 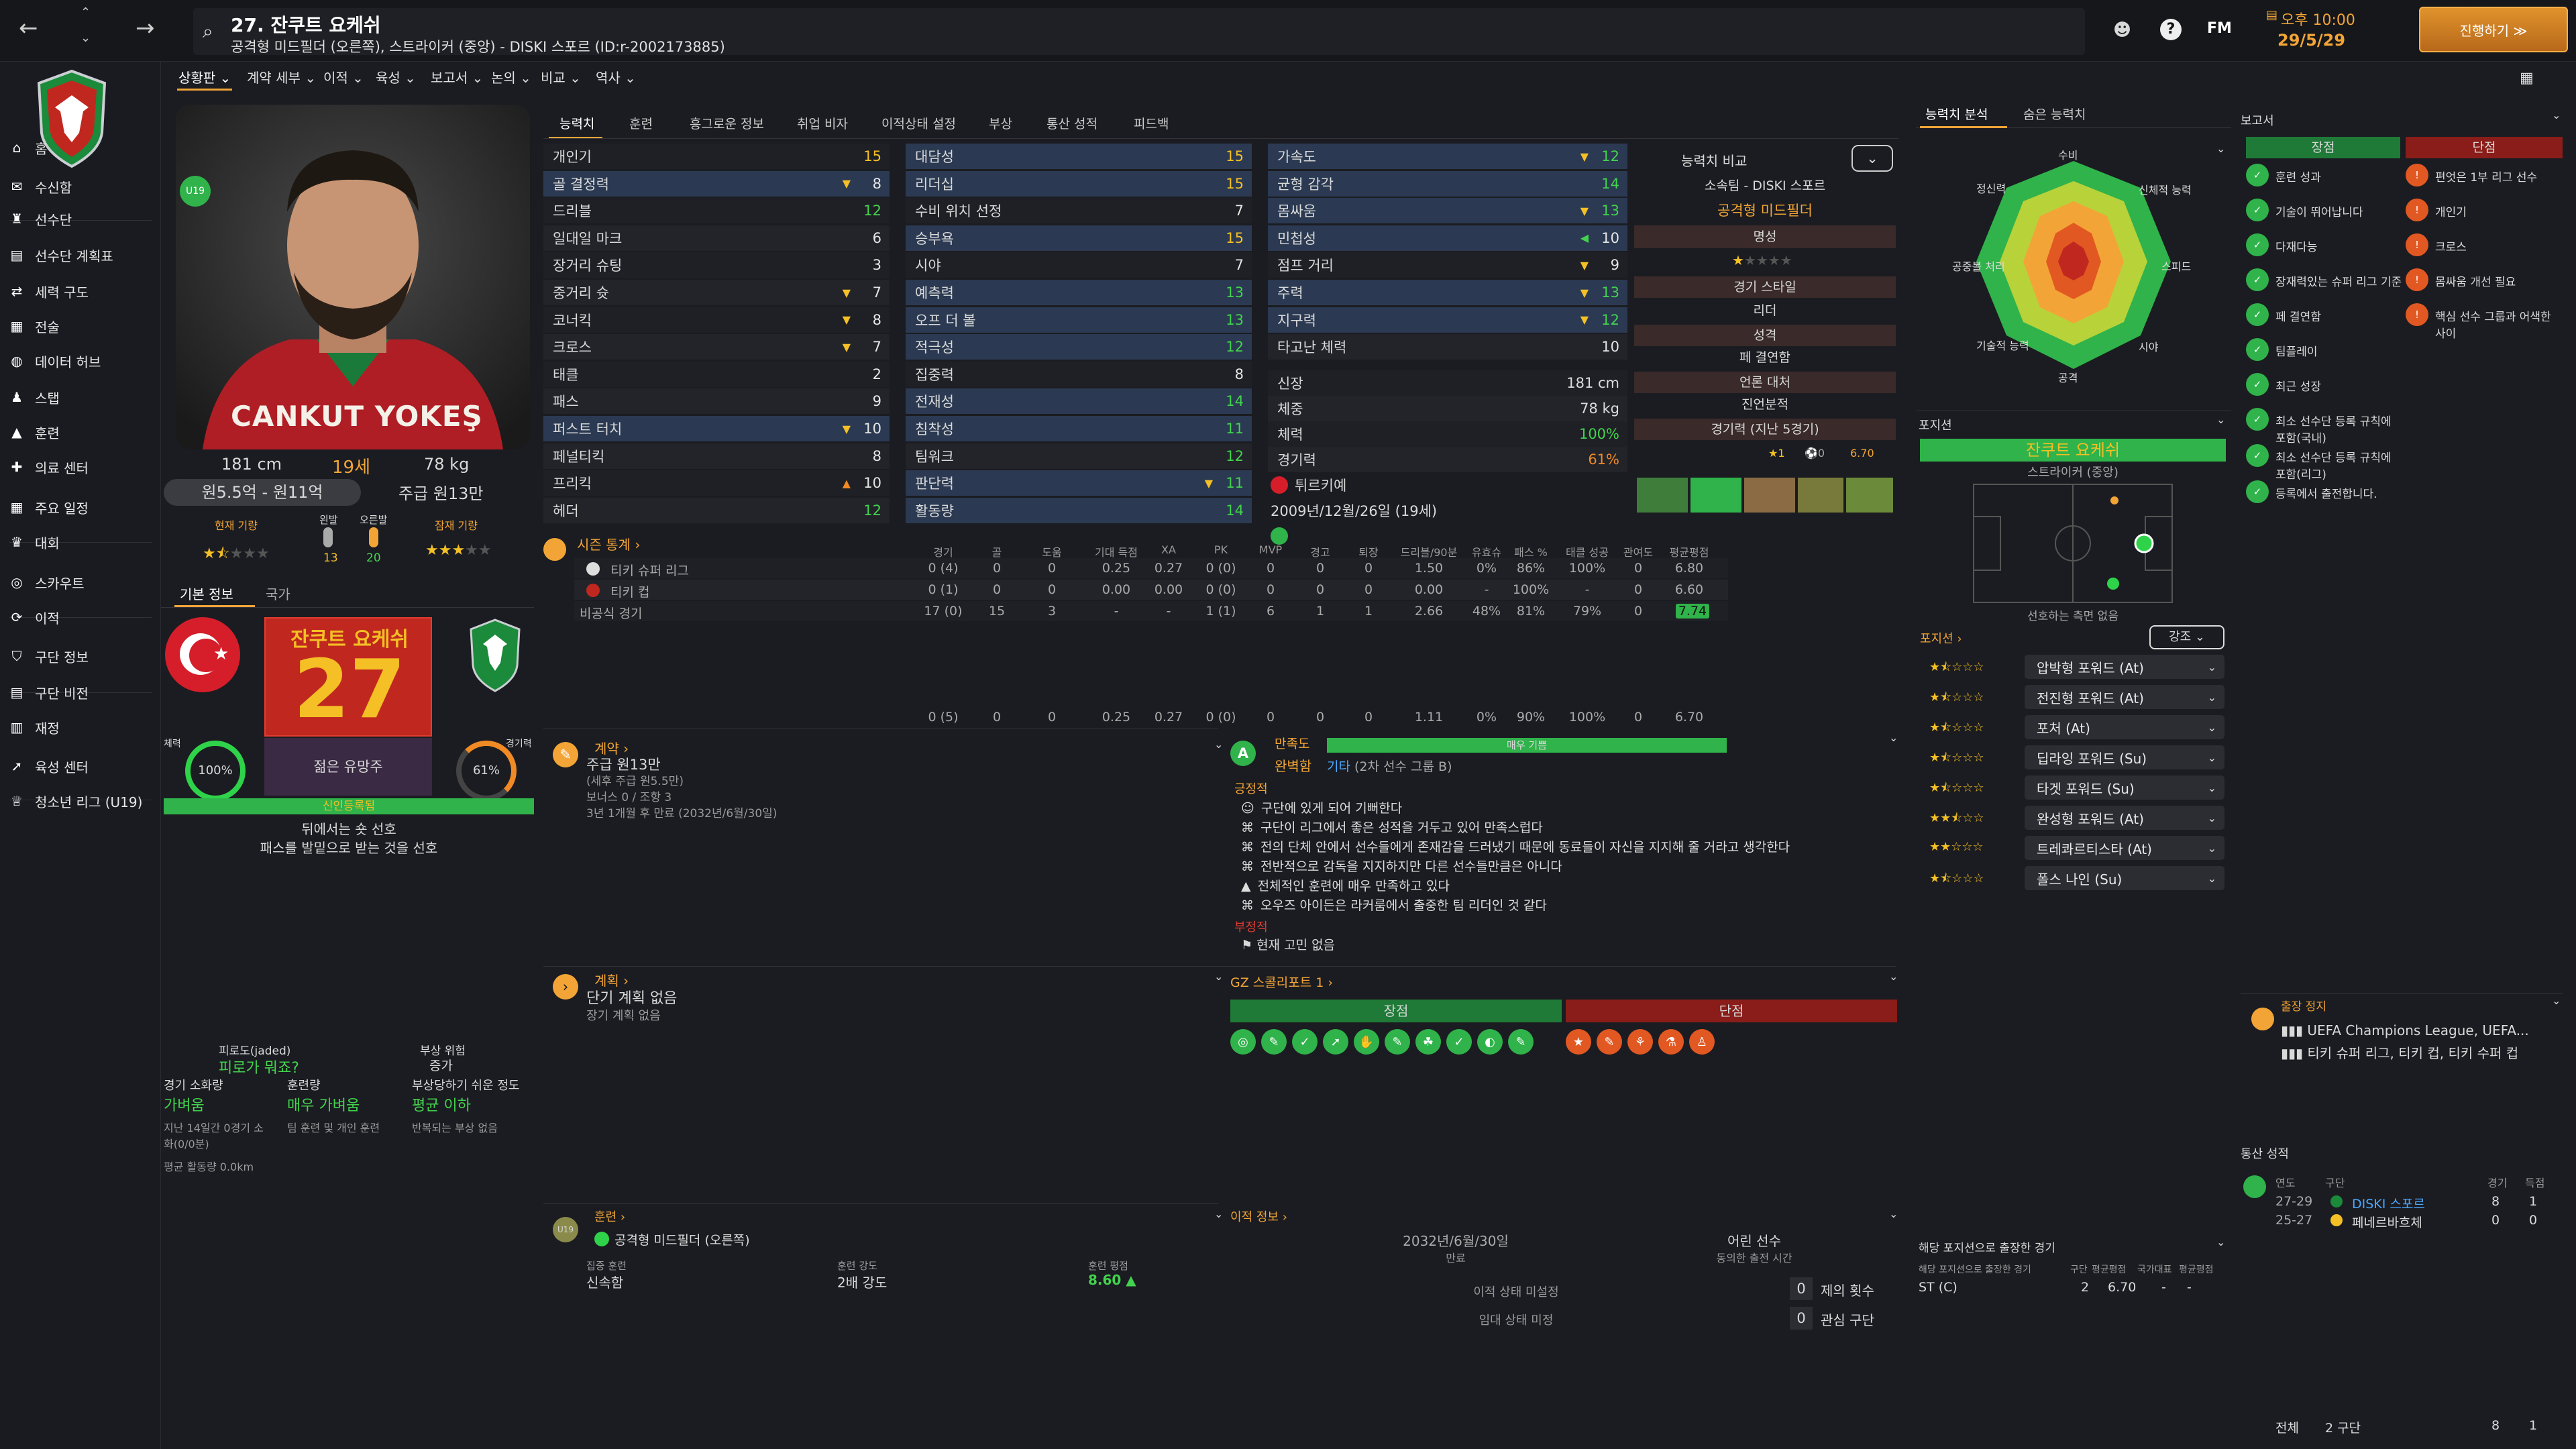 What do you see at coordinates (1079, 183) in the screenshot?
I see `attribute-row: 리더십 15` at bounding box center [1079, 183].